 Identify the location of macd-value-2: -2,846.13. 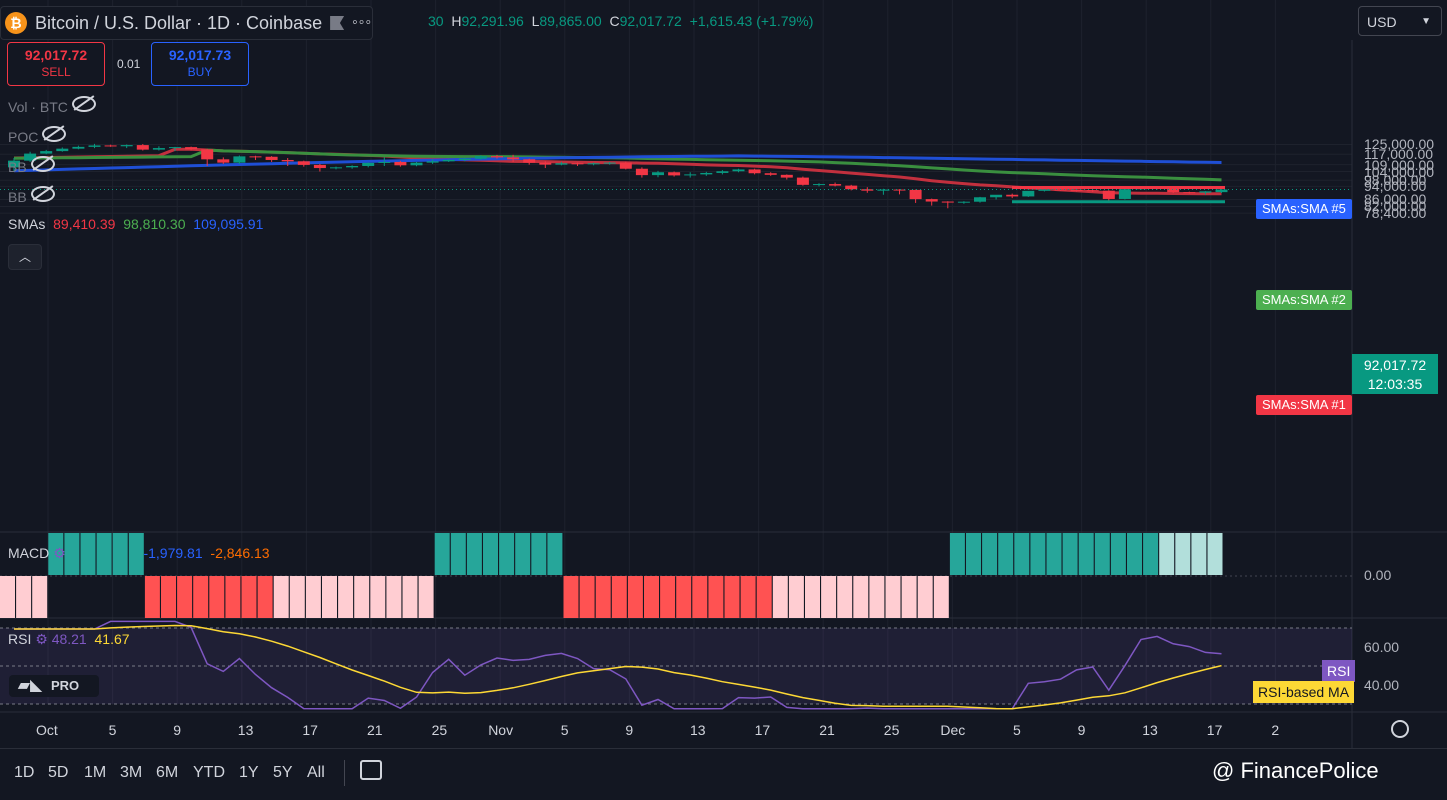
(240, 553).